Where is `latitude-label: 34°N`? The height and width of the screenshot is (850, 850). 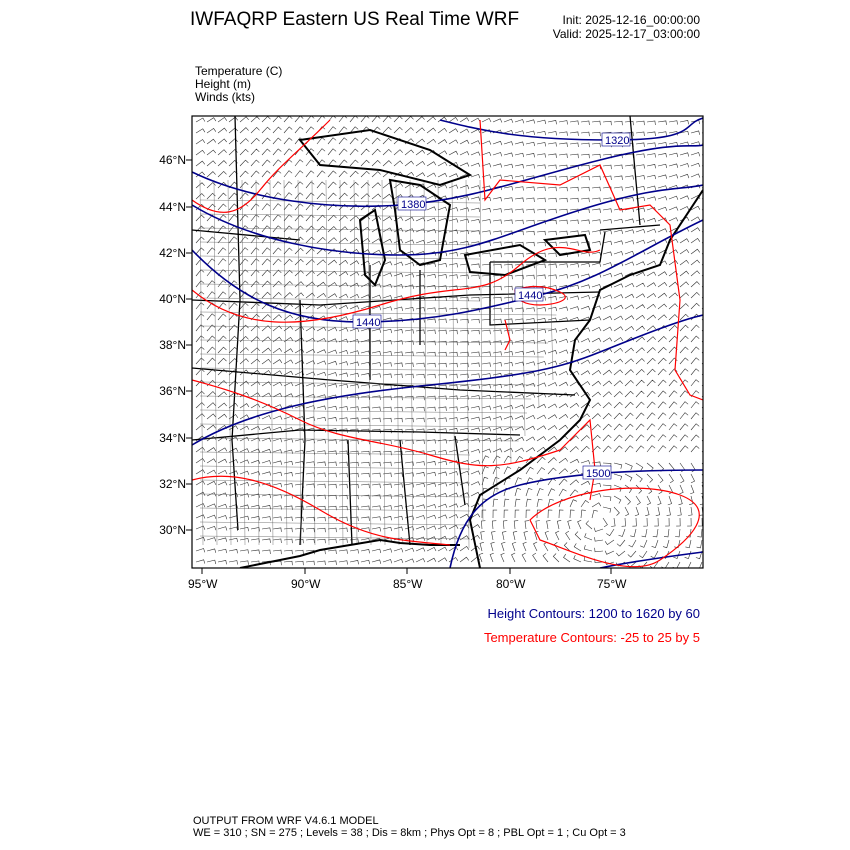 latitude-label: 34°N is located at coordinates (172, 438).